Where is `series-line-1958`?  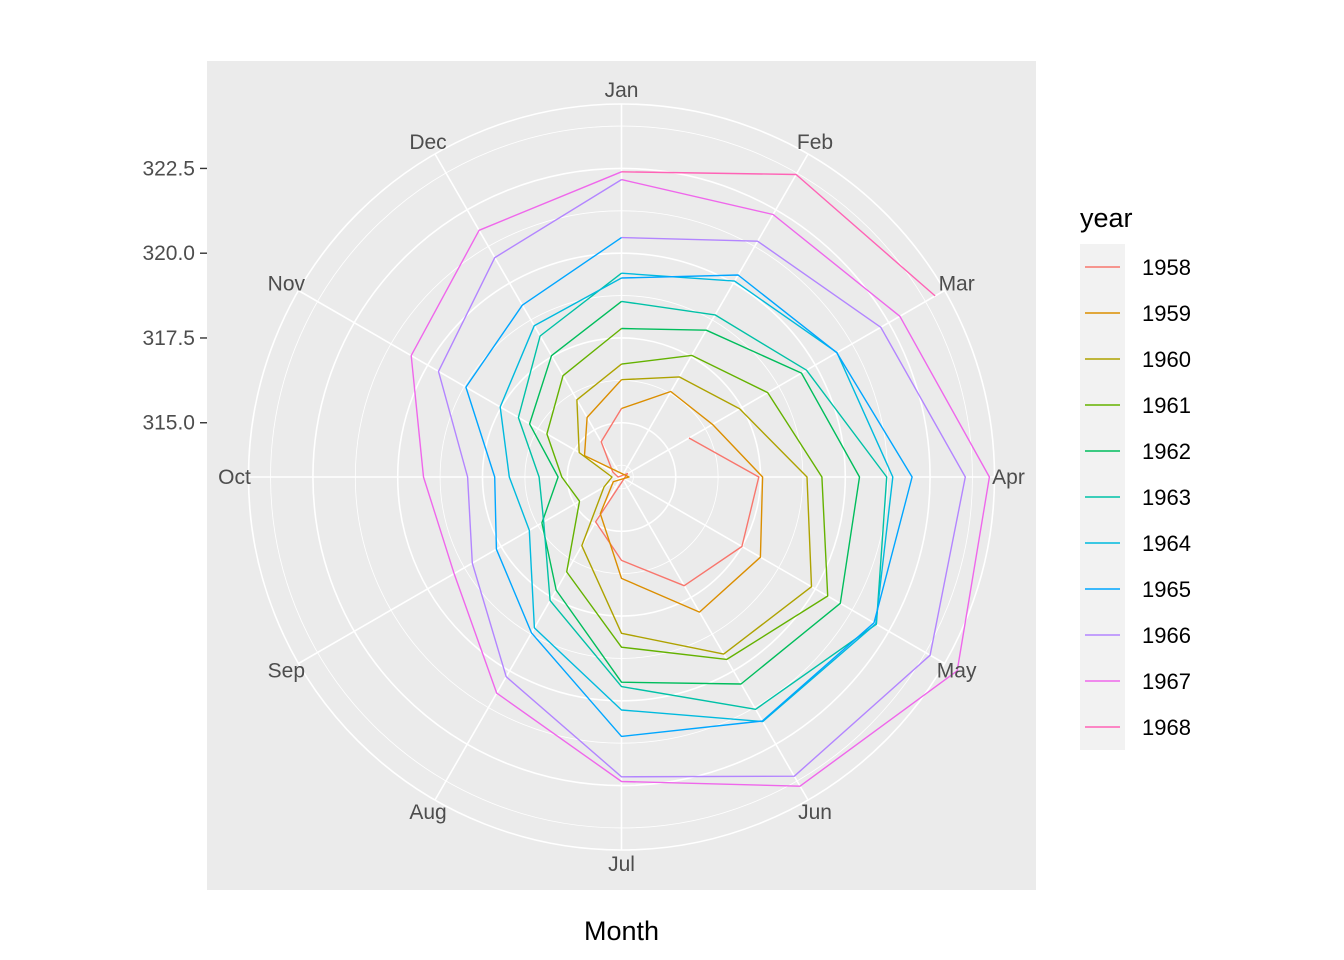
series-line-1958 is located at coordinates (677, 497).